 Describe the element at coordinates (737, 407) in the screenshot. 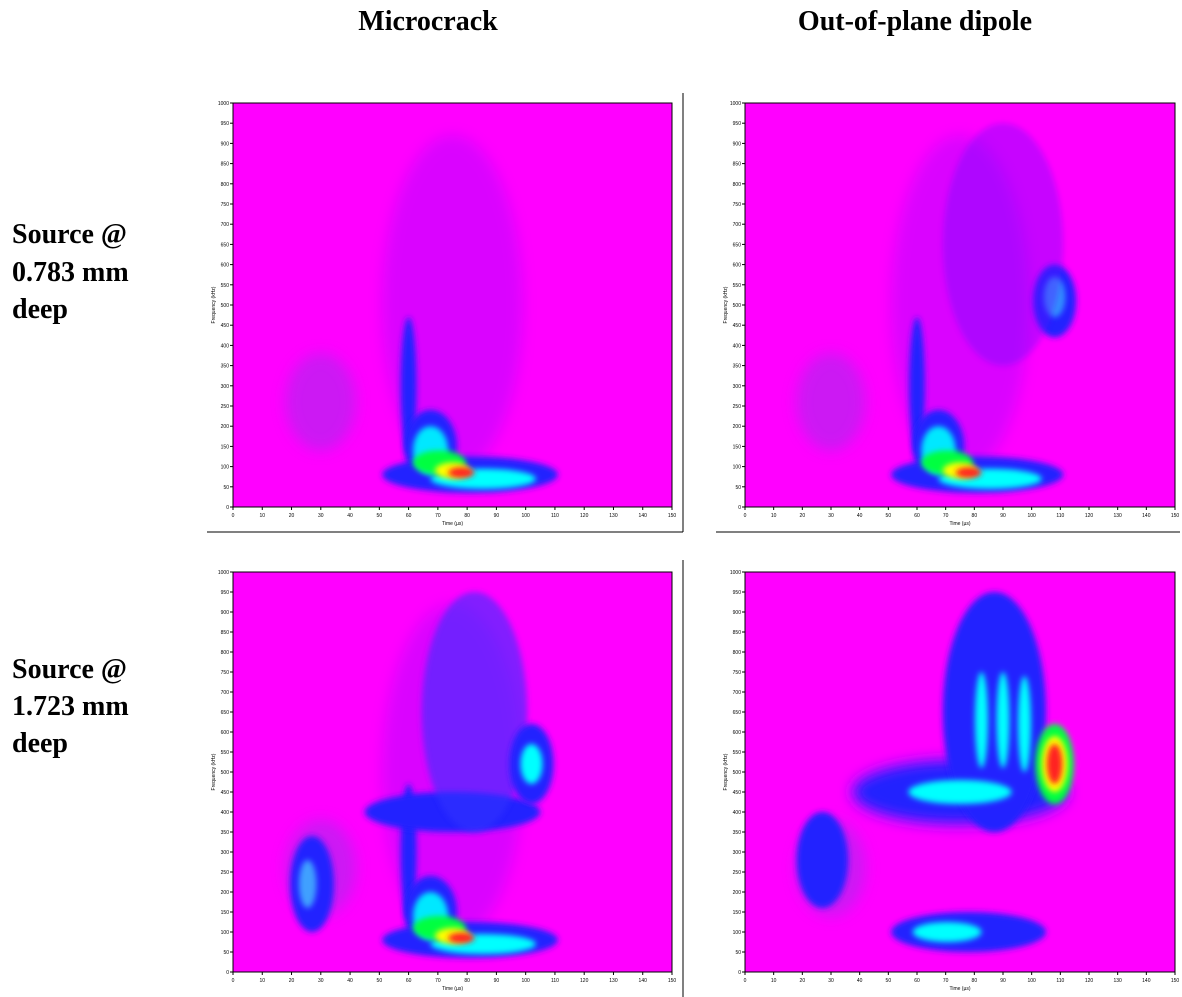

I see `y-tick-label: 250` at that location.